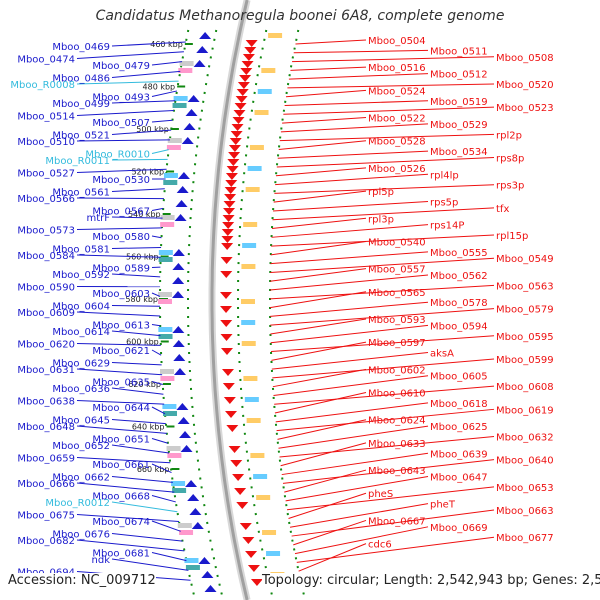 The height and width of the screenshot is (600, 600). I want to click on ruler-ring-outer-left, so click(178, 314).